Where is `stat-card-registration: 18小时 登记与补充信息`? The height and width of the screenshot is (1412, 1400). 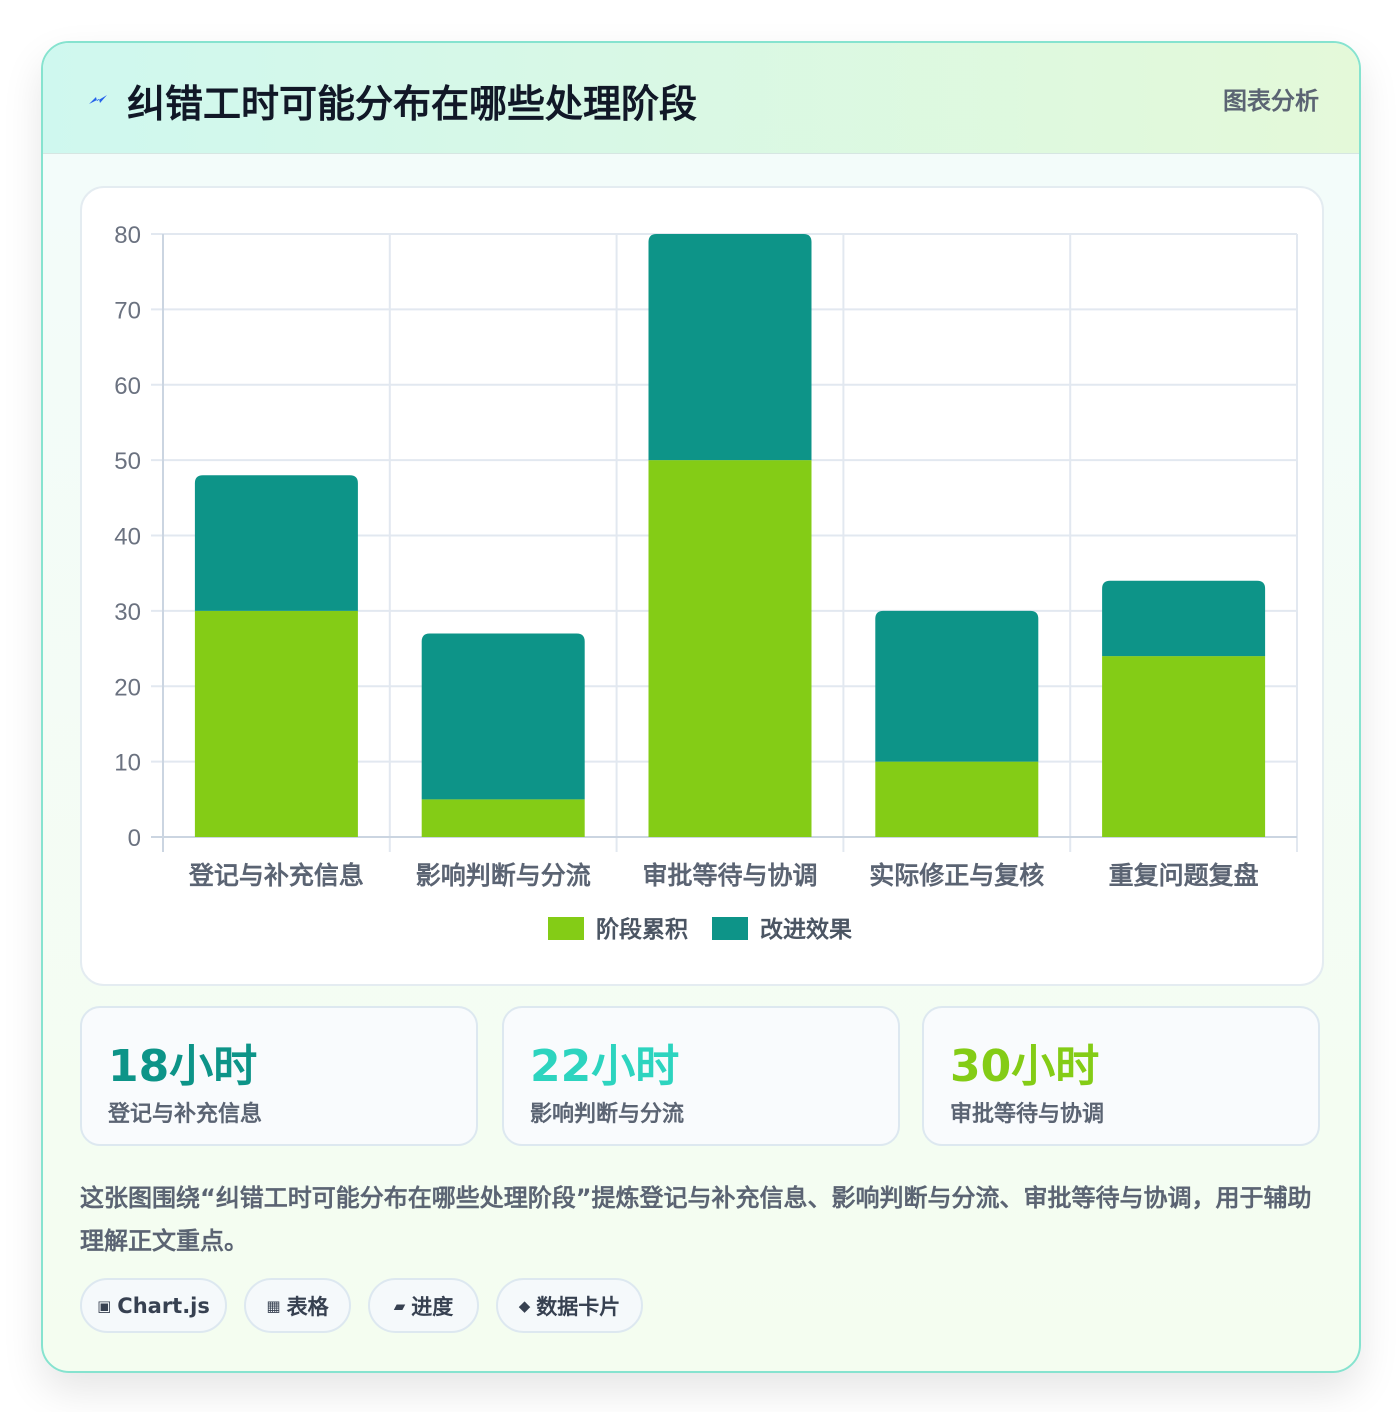
stat-card-registration: 18小时 登记与补充信息 is located at coordinates (279, 1076).